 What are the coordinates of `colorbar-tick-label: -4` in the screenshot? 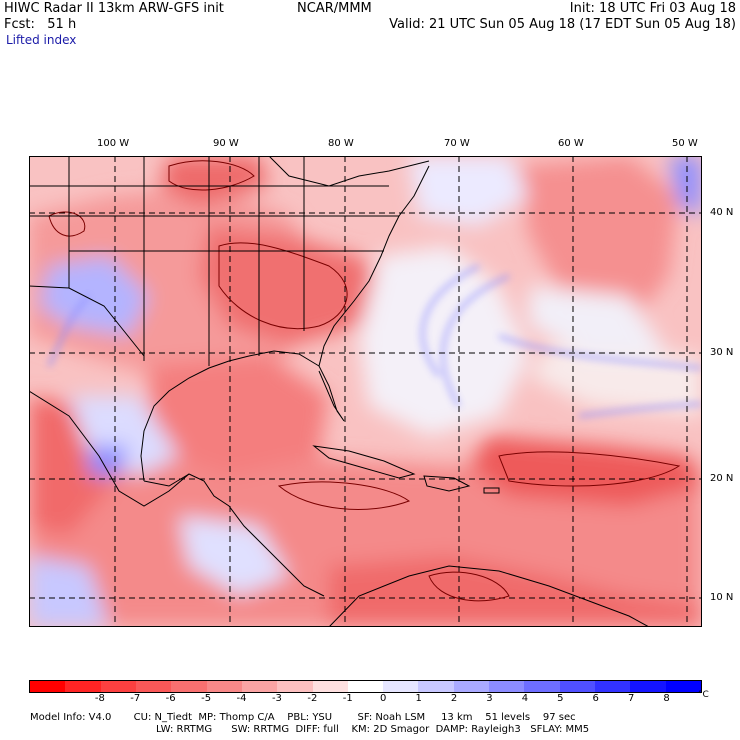 It's located at (241, 698).